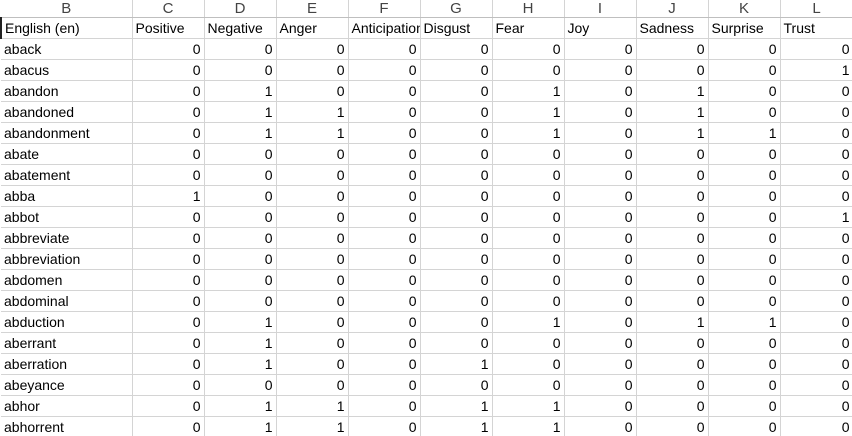 This screenshot has height=436, width=852. What do you see at coordinates (67, 259) in the screenshot?
I see `word-cell: abbreviation` at bounding box center [67, 259].